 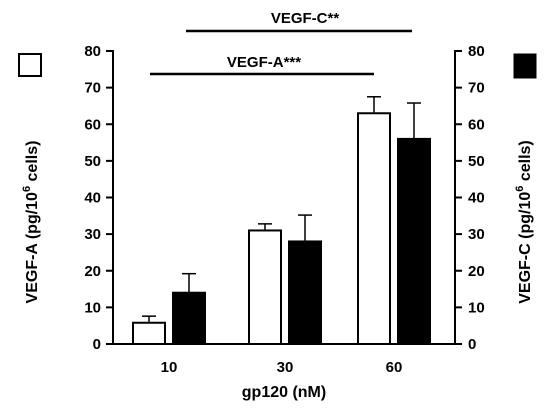 I want to click on y-axis-title-left: VEGF-A (pg/106 cells), so click(x=31, y=222).